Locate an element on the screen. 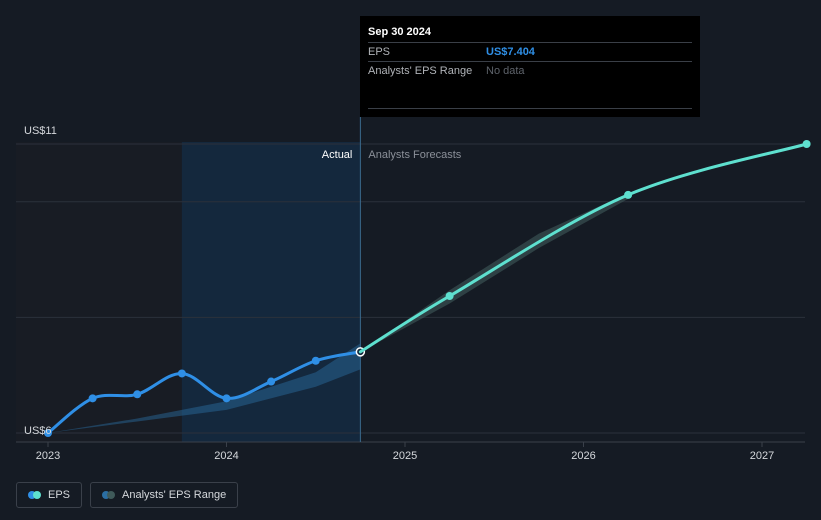 The image size is (821, 520). tooltip-row-eps: EPS US$7.404 is located at coordinates (530, 51).